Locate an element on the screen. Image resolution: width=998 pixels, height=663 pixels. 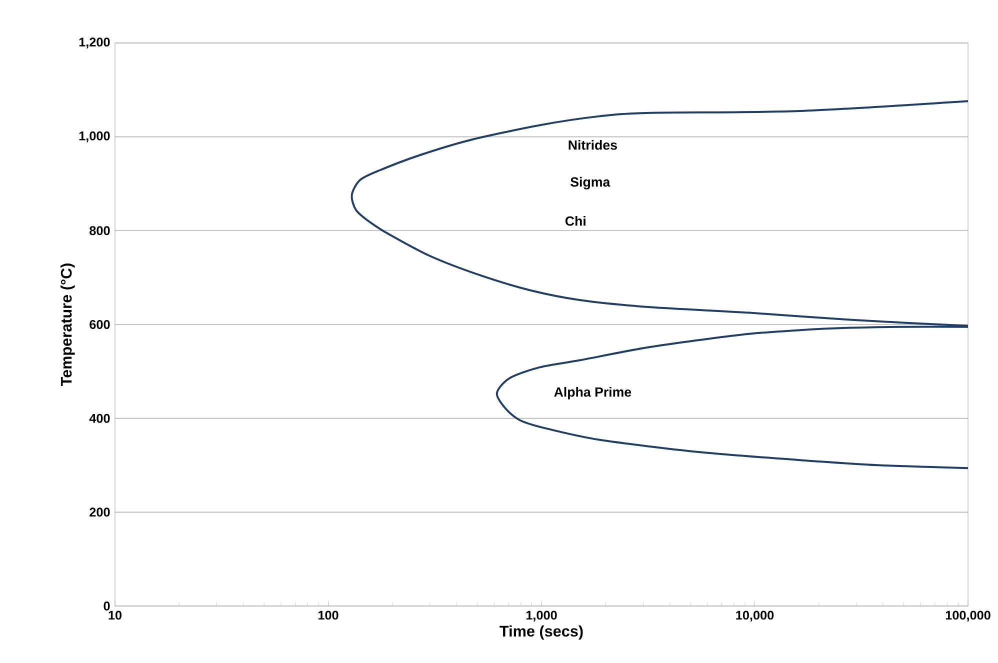
y-tick-label: 1,000 is located at coordinates (94, 136).